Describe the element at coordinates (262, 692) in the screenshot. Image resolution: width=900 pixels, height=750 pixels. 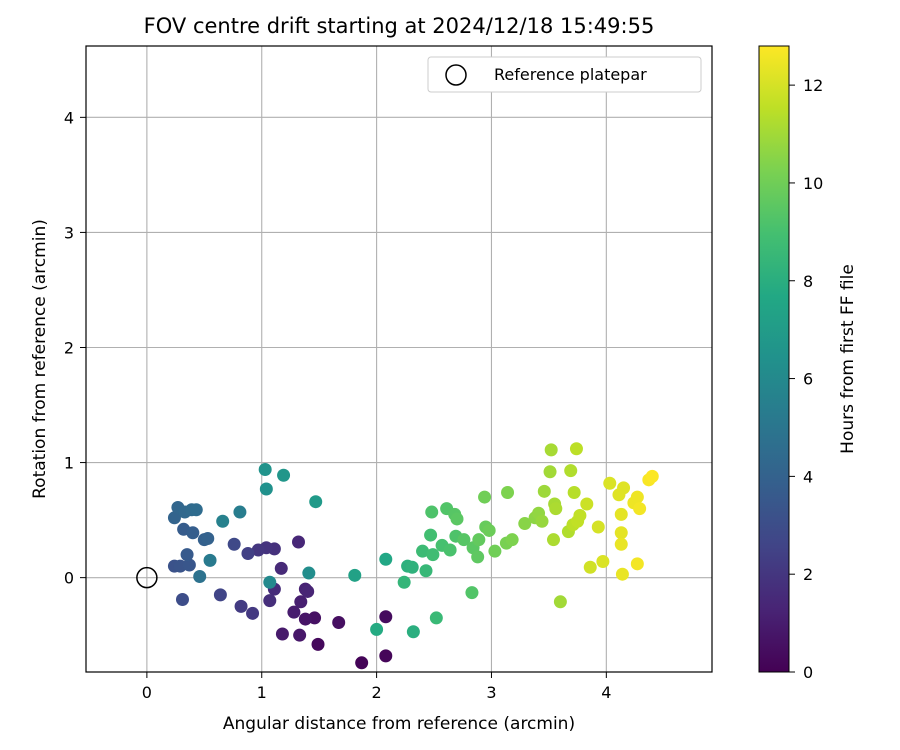
I see `x-tick-label: 1` at that location.